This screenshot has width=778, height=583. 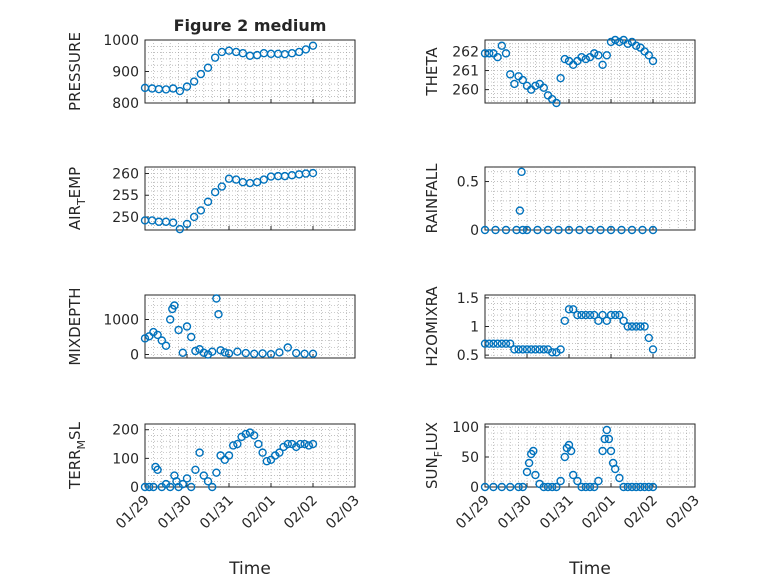 What do you see at coordinates (465, 91) in the screenshot?
I see `y-tick-label: 260` at bounding box center [465, 91].